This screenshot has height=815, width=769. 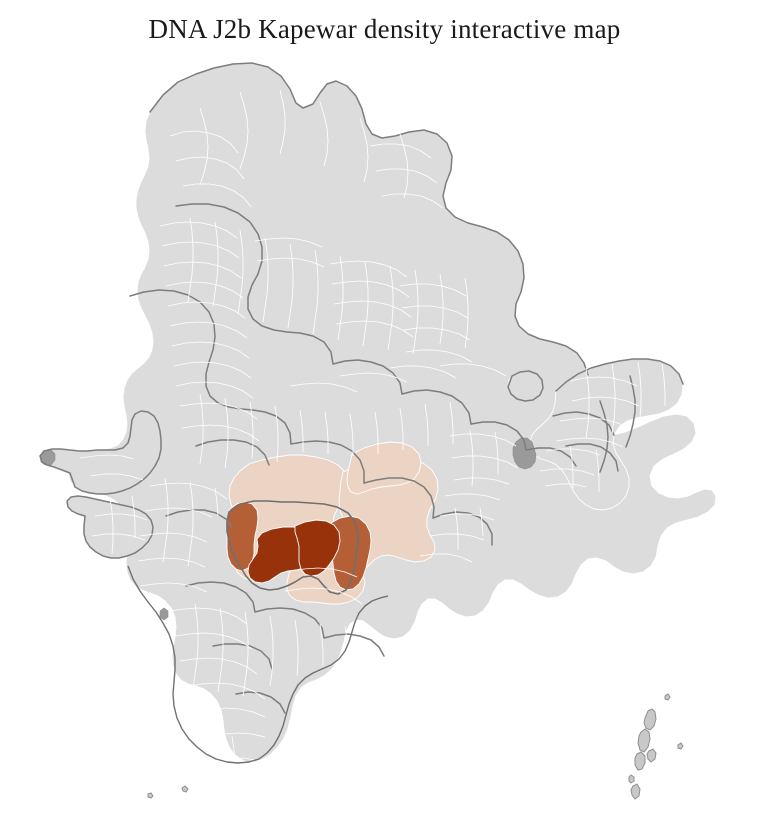 I want to click on coastline, so click(x=258, y=664).